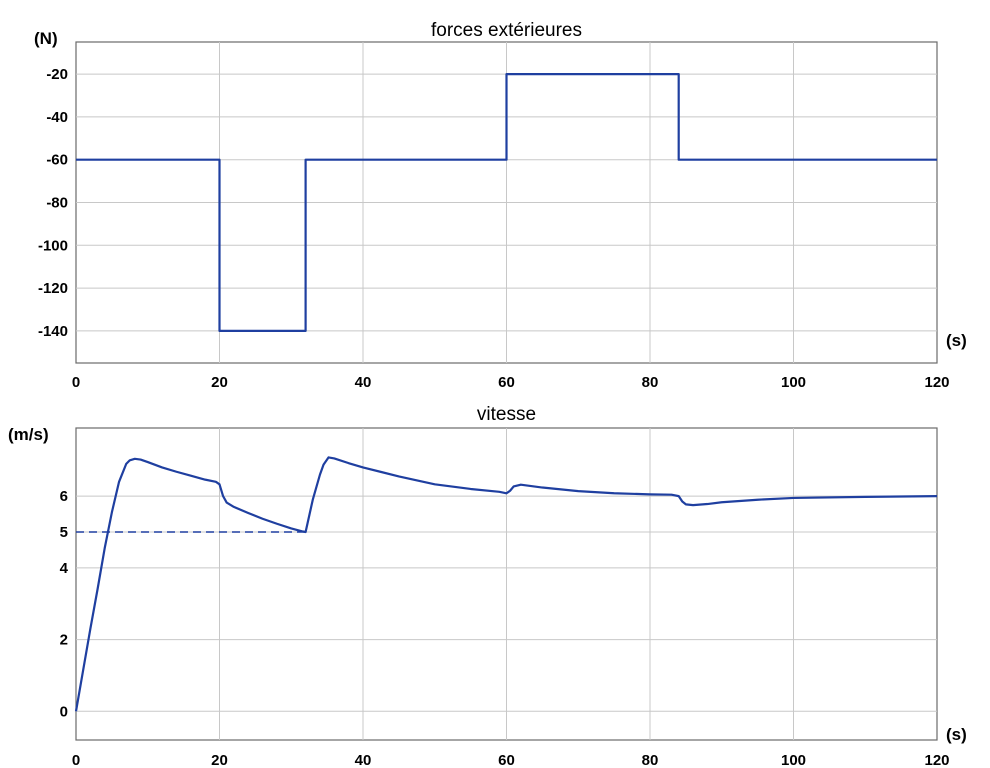 The image size is (990, 768). What do you see at coordinates (57, 160) in the screenshot?
I see `y-tick-label: -60` at bounding box center [57, 160].